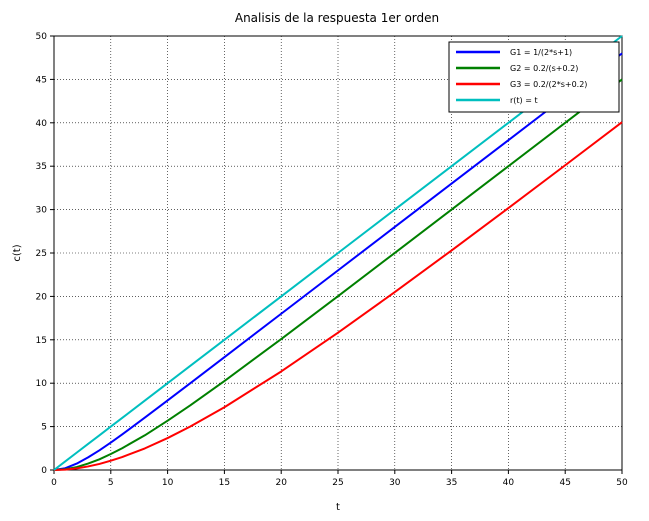  Describe the element at coordinates (168, 483) in the screenshot. I see `x-tick-label: 10` at that location.